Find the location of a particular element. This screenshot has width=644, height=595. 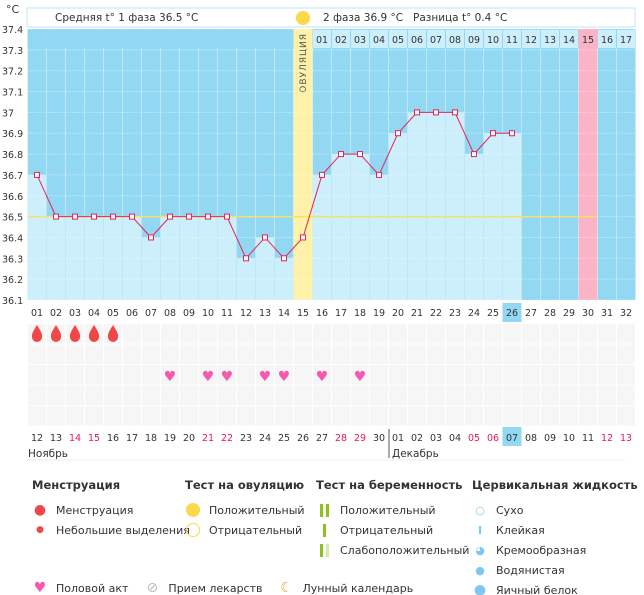

menstruation-drop-icon is located at coordinates (56, 333).